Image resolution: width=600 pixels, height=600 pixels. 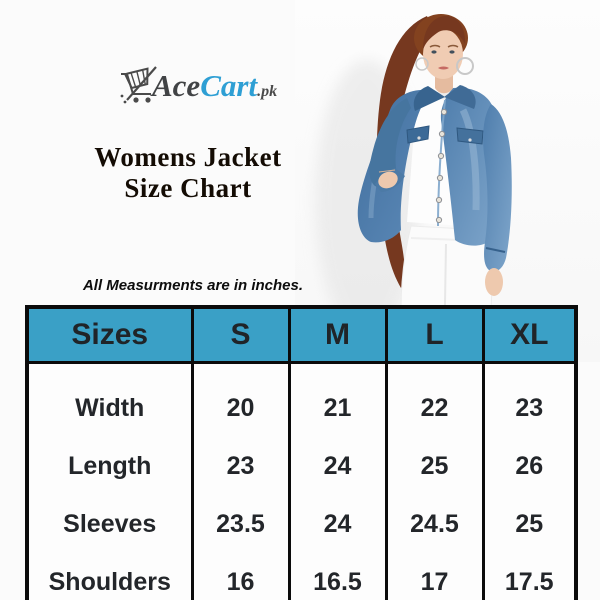 I want to click on row-label-shoulders: Shoulders, so click(x=109, y=576).